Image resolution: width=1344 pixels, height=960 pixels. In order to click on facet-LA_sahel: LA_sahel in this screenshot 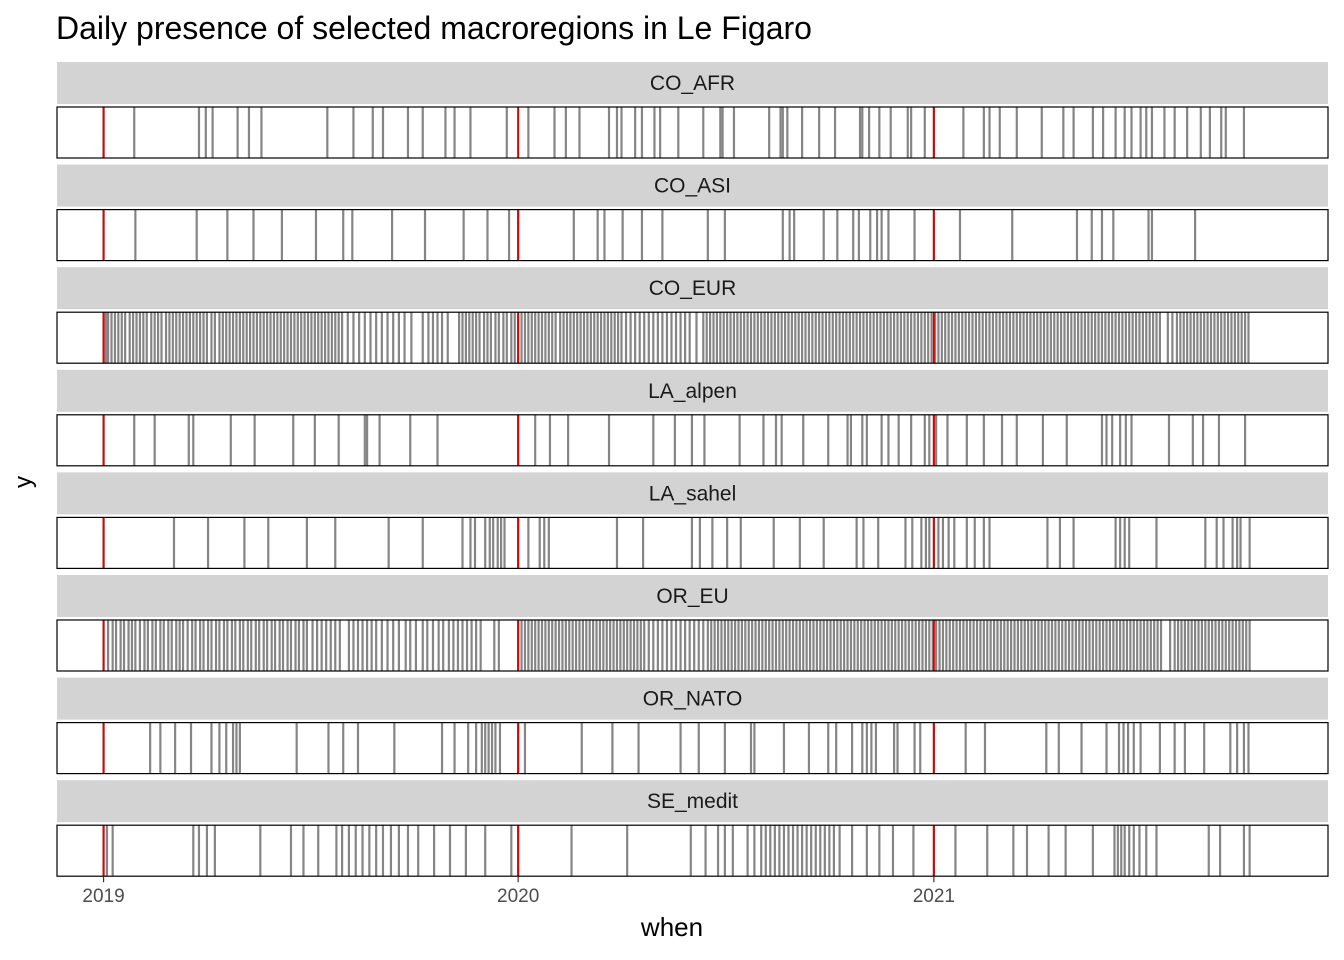, I will do `click(692, 521)`.